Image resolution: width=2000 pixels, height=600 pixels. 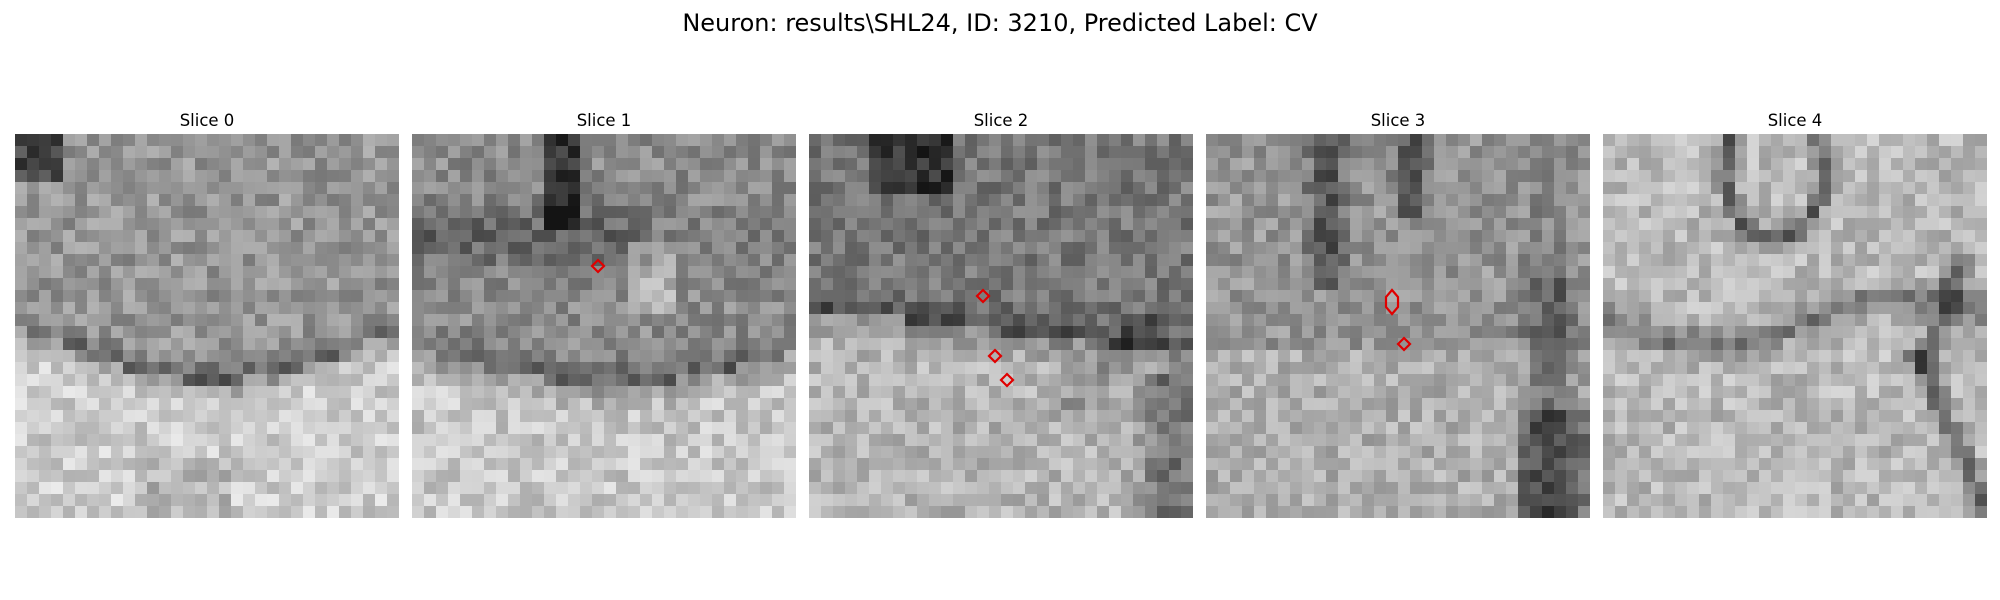 I want to click on slice-panel-2: Slice 2, so click(x=1001, y=313).